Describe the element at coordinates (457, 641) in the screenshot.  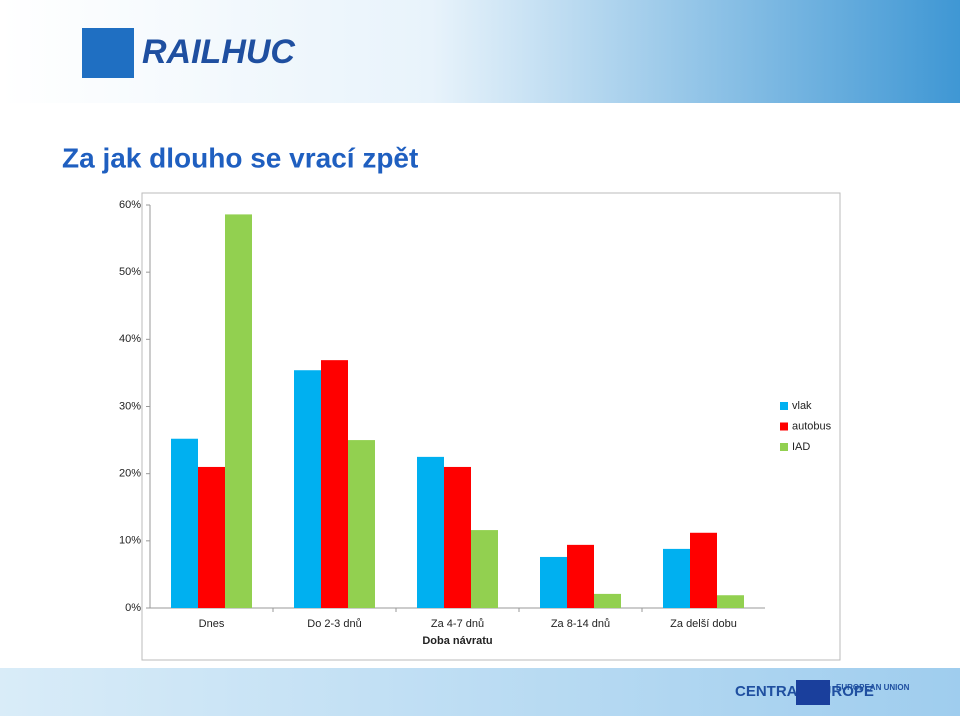
I see `x-axis-title: Doba návratu` at that location.